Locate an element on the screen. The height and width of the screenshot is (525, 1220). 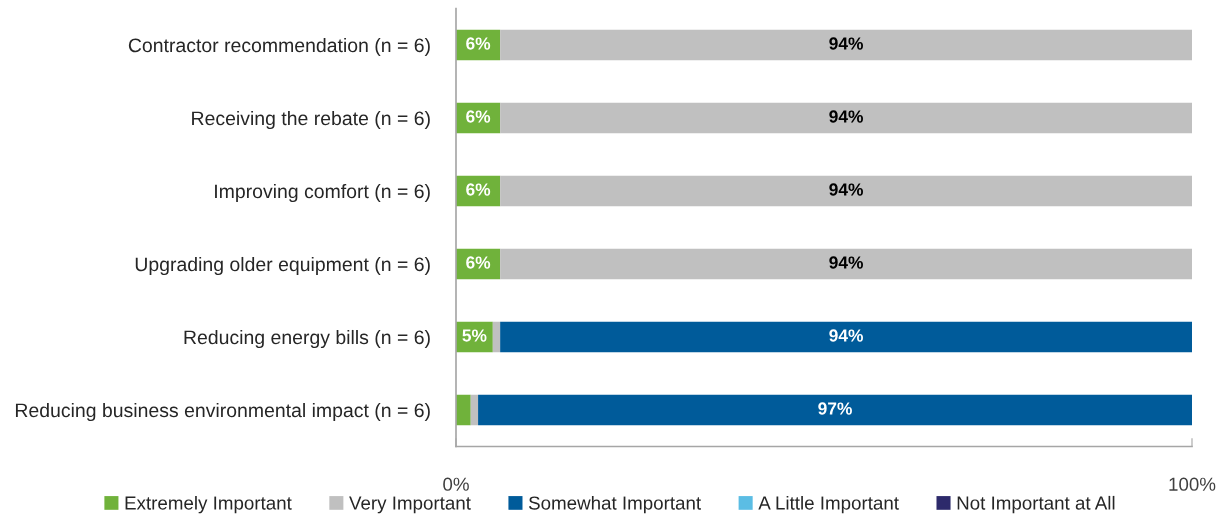
y-tick-label: Improving comfort (n = 6) is located at coordinates (322, 193).